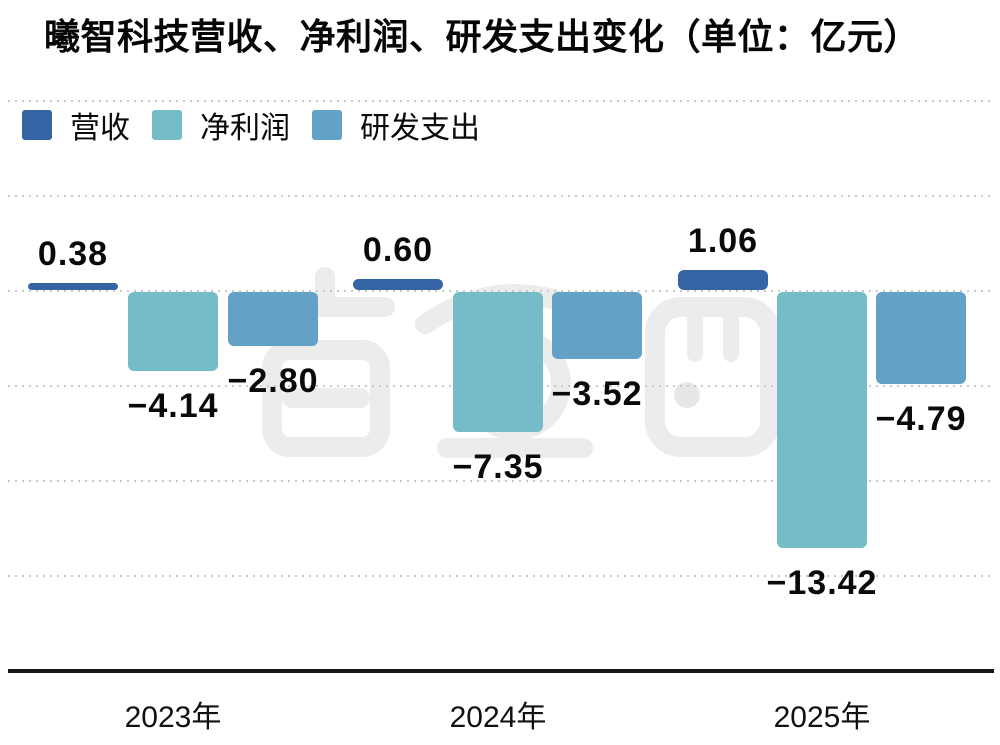 The width and height of the screenshot is (1000, 745). Describe the element at coordinates (597, 326) in the screenshot. I see `bar-研发支出-2024年` at that location.